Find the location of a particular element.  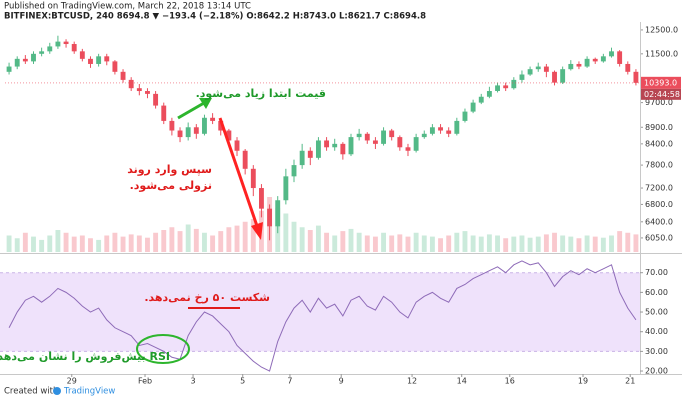

x-tick-label: 3 is located at coordinates (193, 381).